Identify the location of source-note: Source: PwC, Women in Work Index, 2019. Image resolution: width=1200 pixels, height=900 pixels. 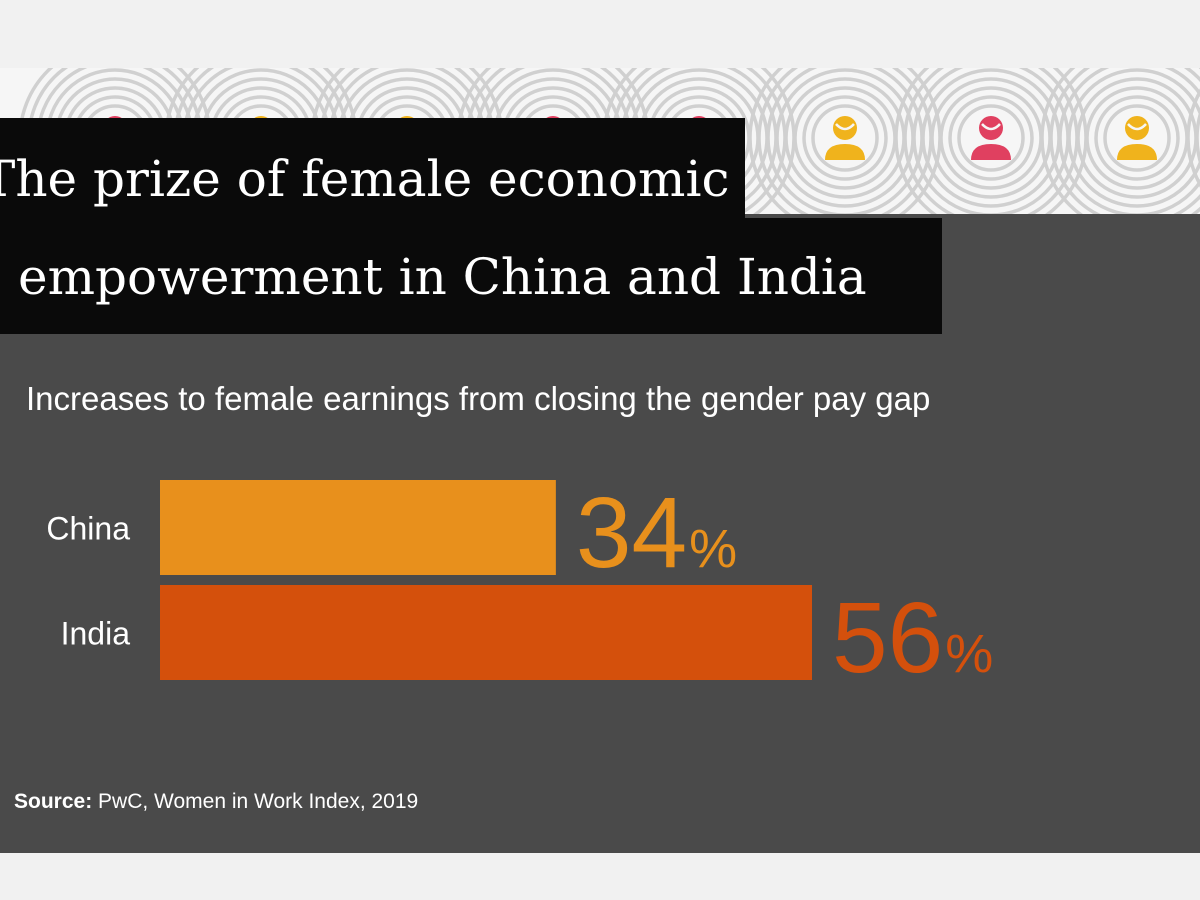
(216, 802).